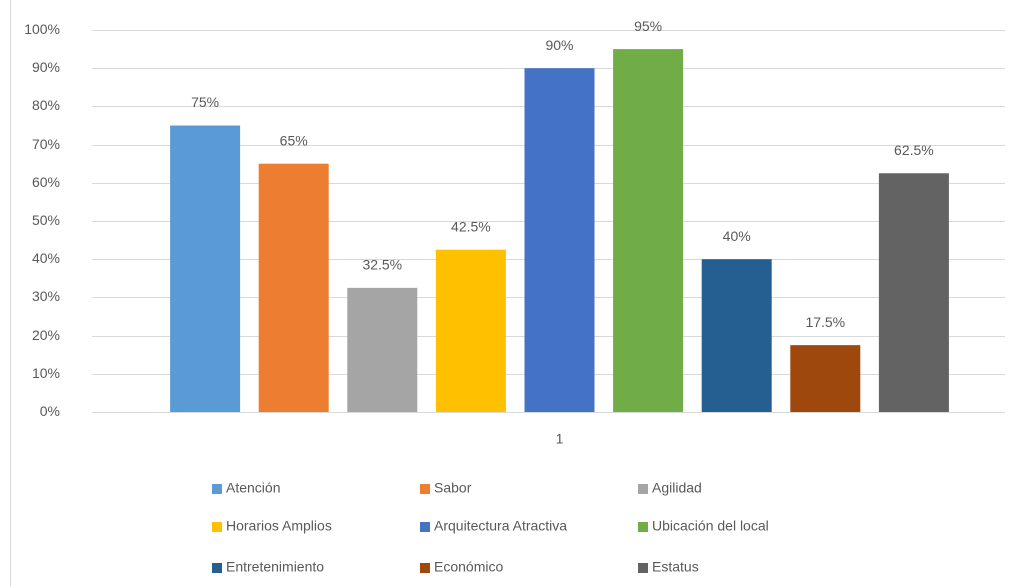  What do you see at coordinates (279, 526) in the screenshot?
I see `legend-label: Horarios Amplios` at bounding box center [279, 526].